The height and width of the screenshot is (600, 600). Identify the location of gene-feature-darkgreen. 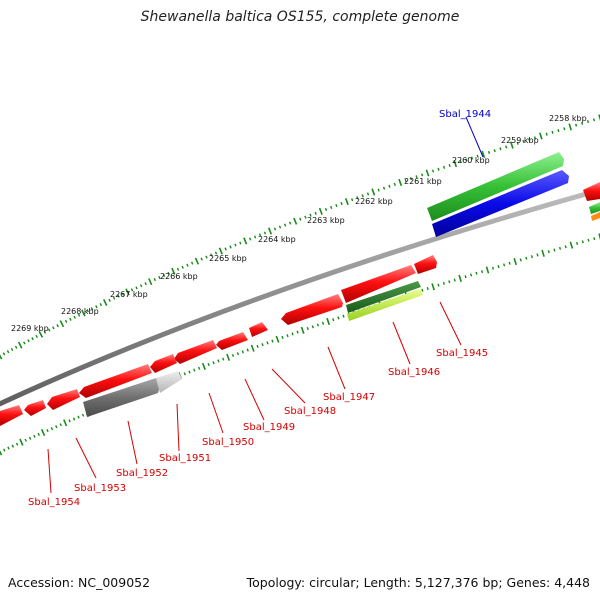
(383, 297).